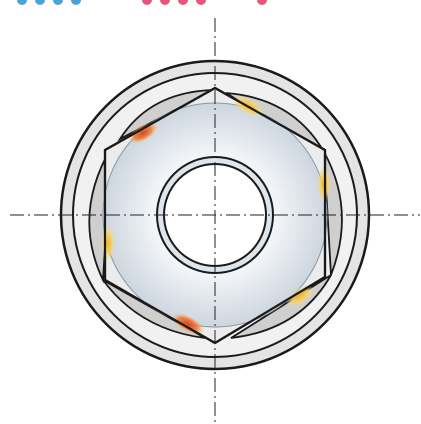  I want to click on contact-zone-lower-right, so click(300, 296).